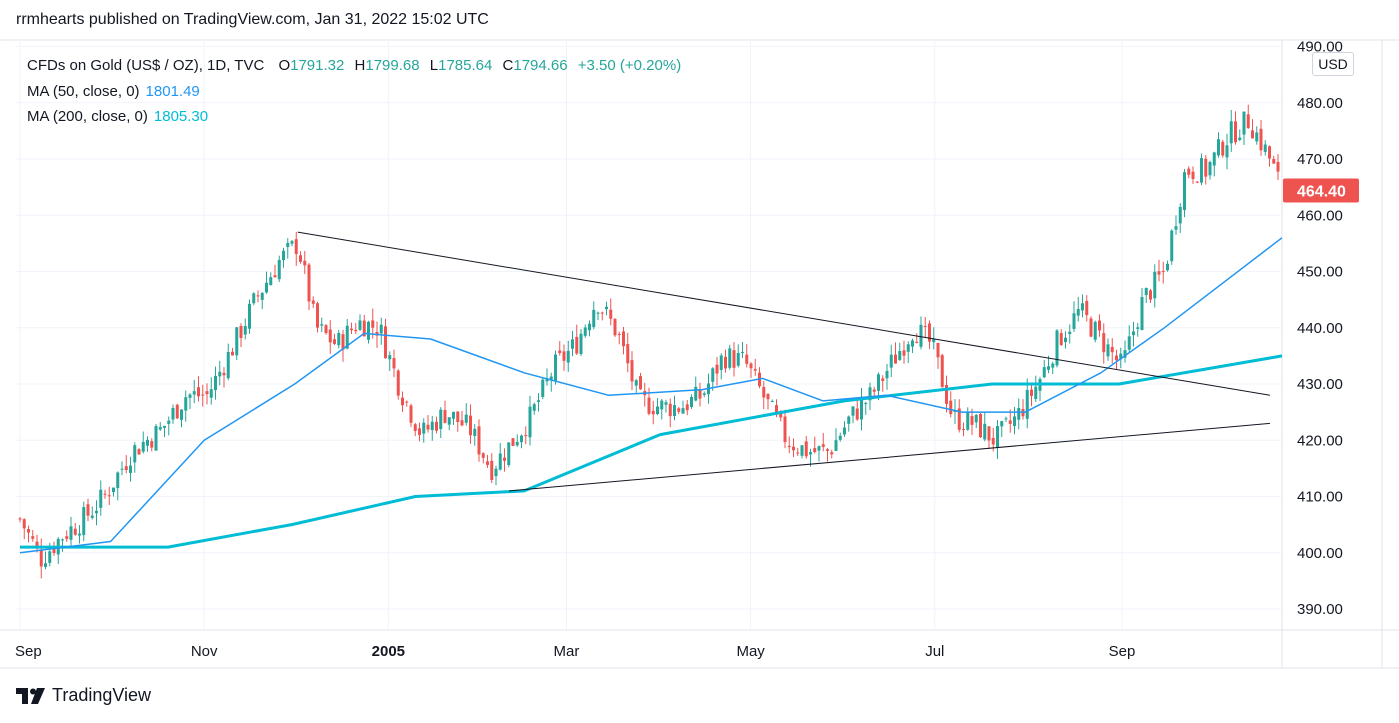 The image size is (1399, 723). Describe the element at coordinates (354, 117) in the screenshot. I see `legend-ma200-row: MA (200, close, 0) 1805.30` at that location.